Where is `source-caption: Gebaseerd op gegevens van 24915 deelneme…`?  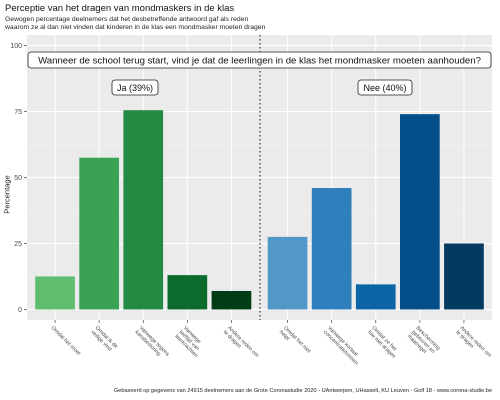 source-caption: Gebaseerd op gegevens van 24915 deelneme… is located at coordinates (302, 391).